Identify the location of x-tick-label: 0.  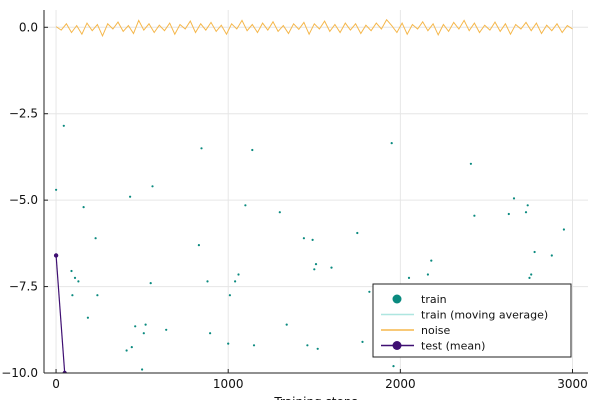
(56, 384).